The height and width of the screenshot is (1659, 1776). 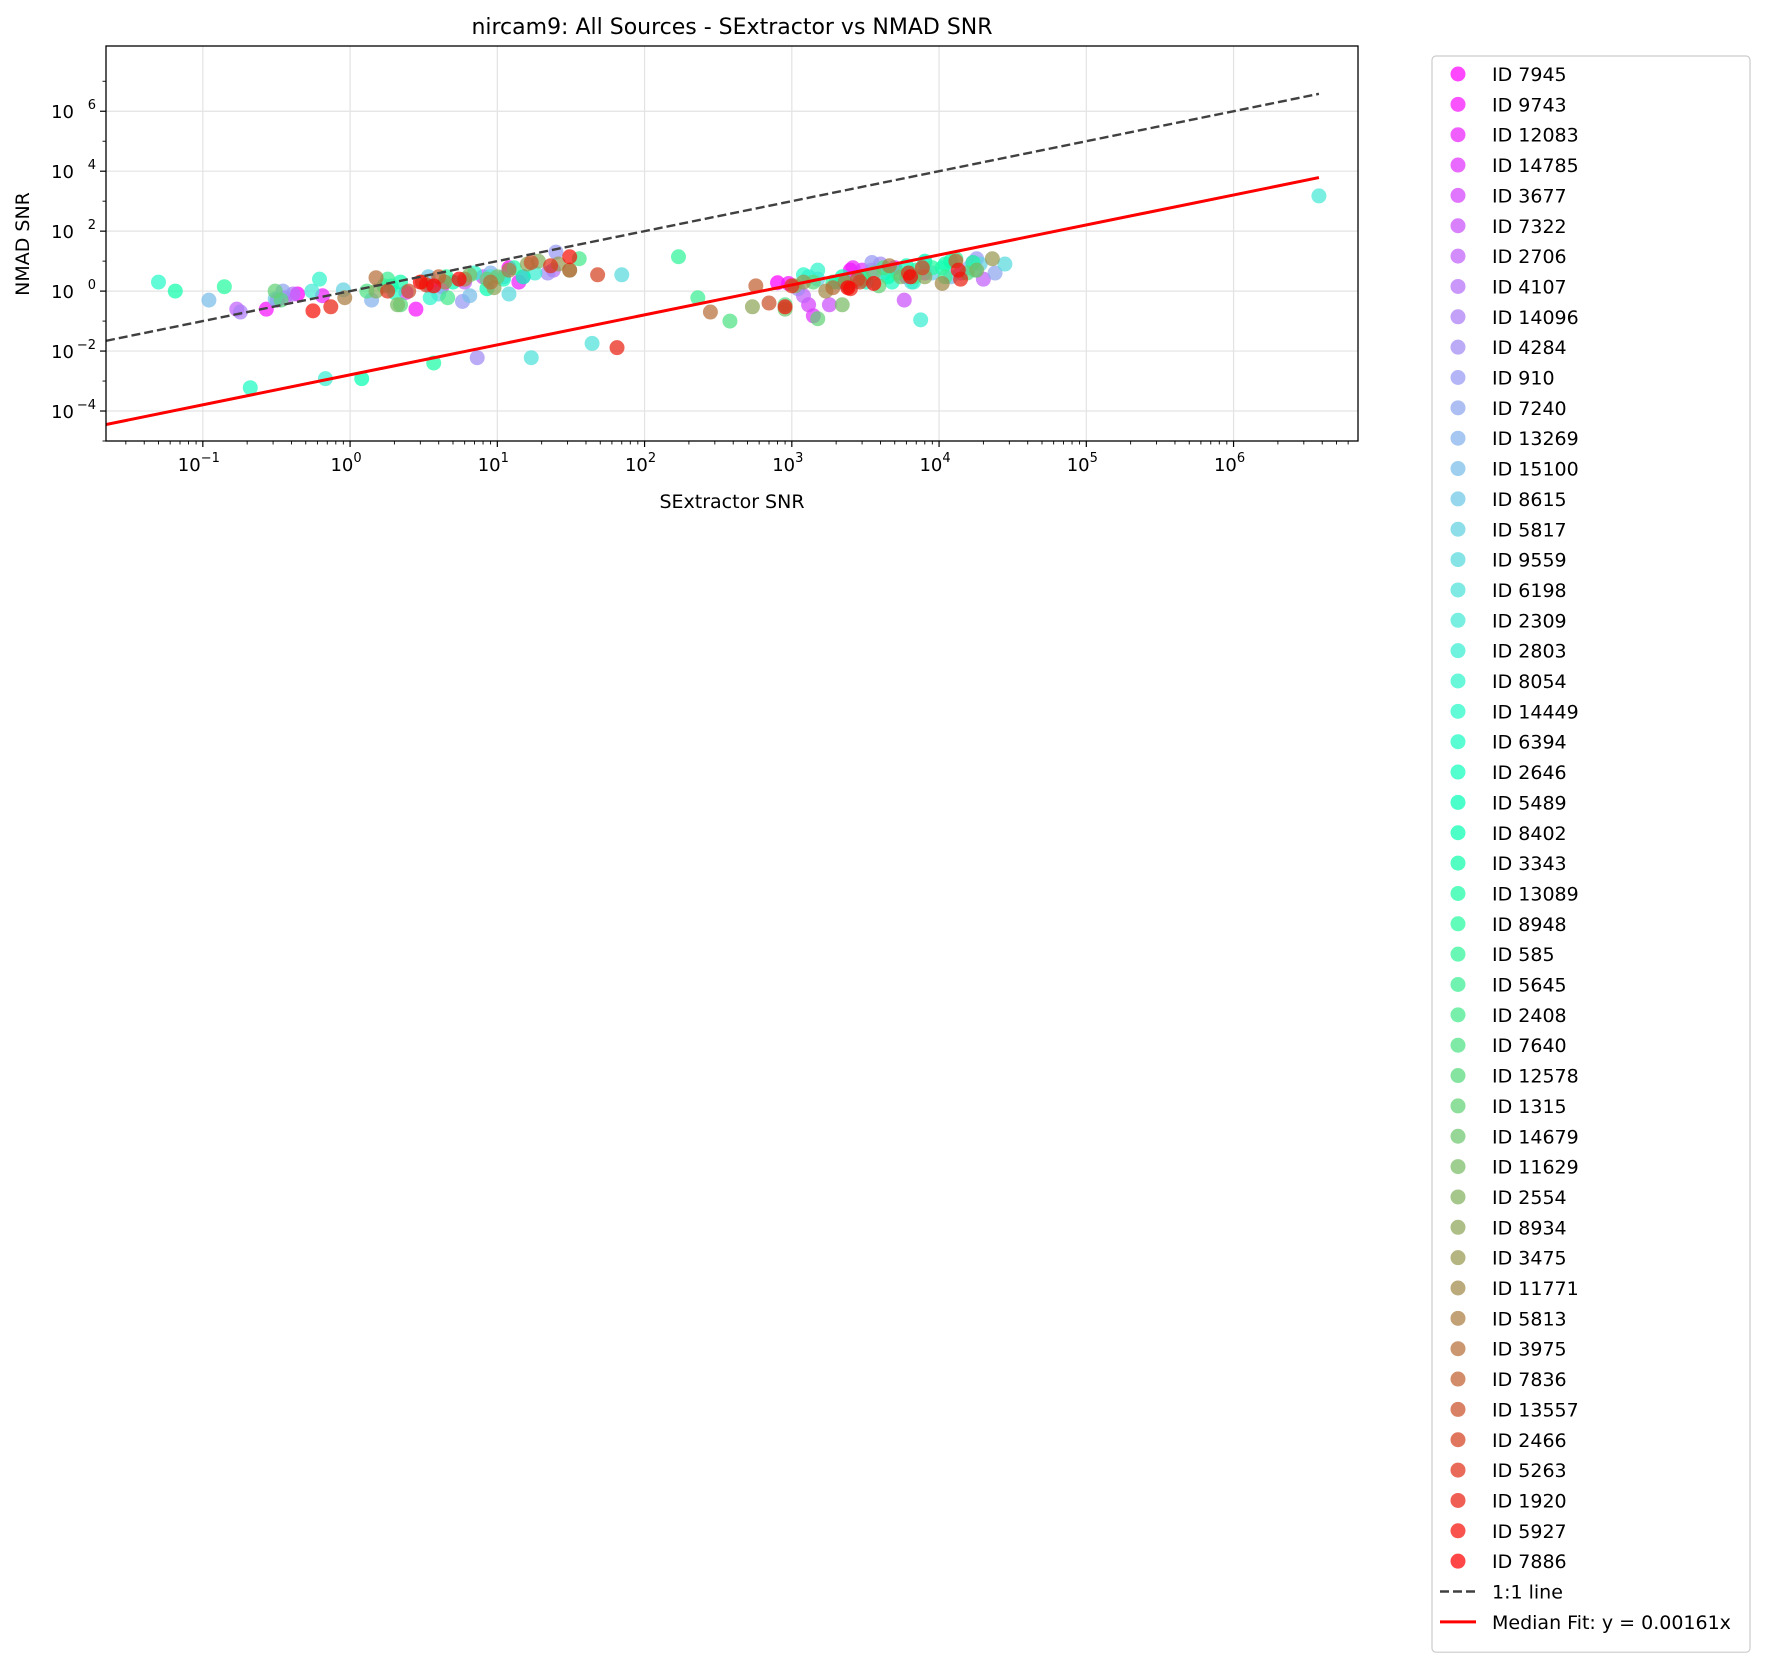 I want to click on data-points, so click(x=739, y=292).